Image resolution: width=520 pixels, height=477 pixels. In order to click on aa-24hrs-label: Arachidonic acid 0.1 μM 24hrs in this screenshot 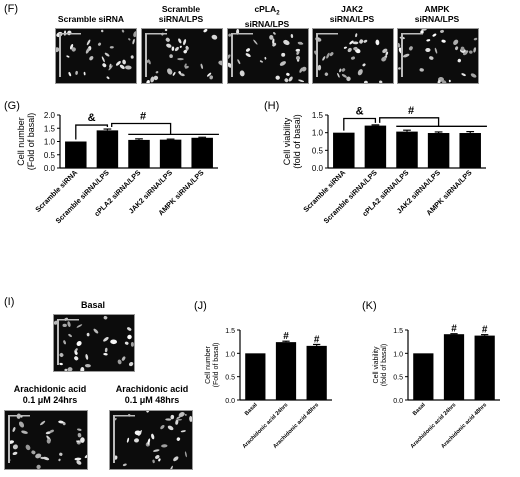, I will do `click(50, 394)`.